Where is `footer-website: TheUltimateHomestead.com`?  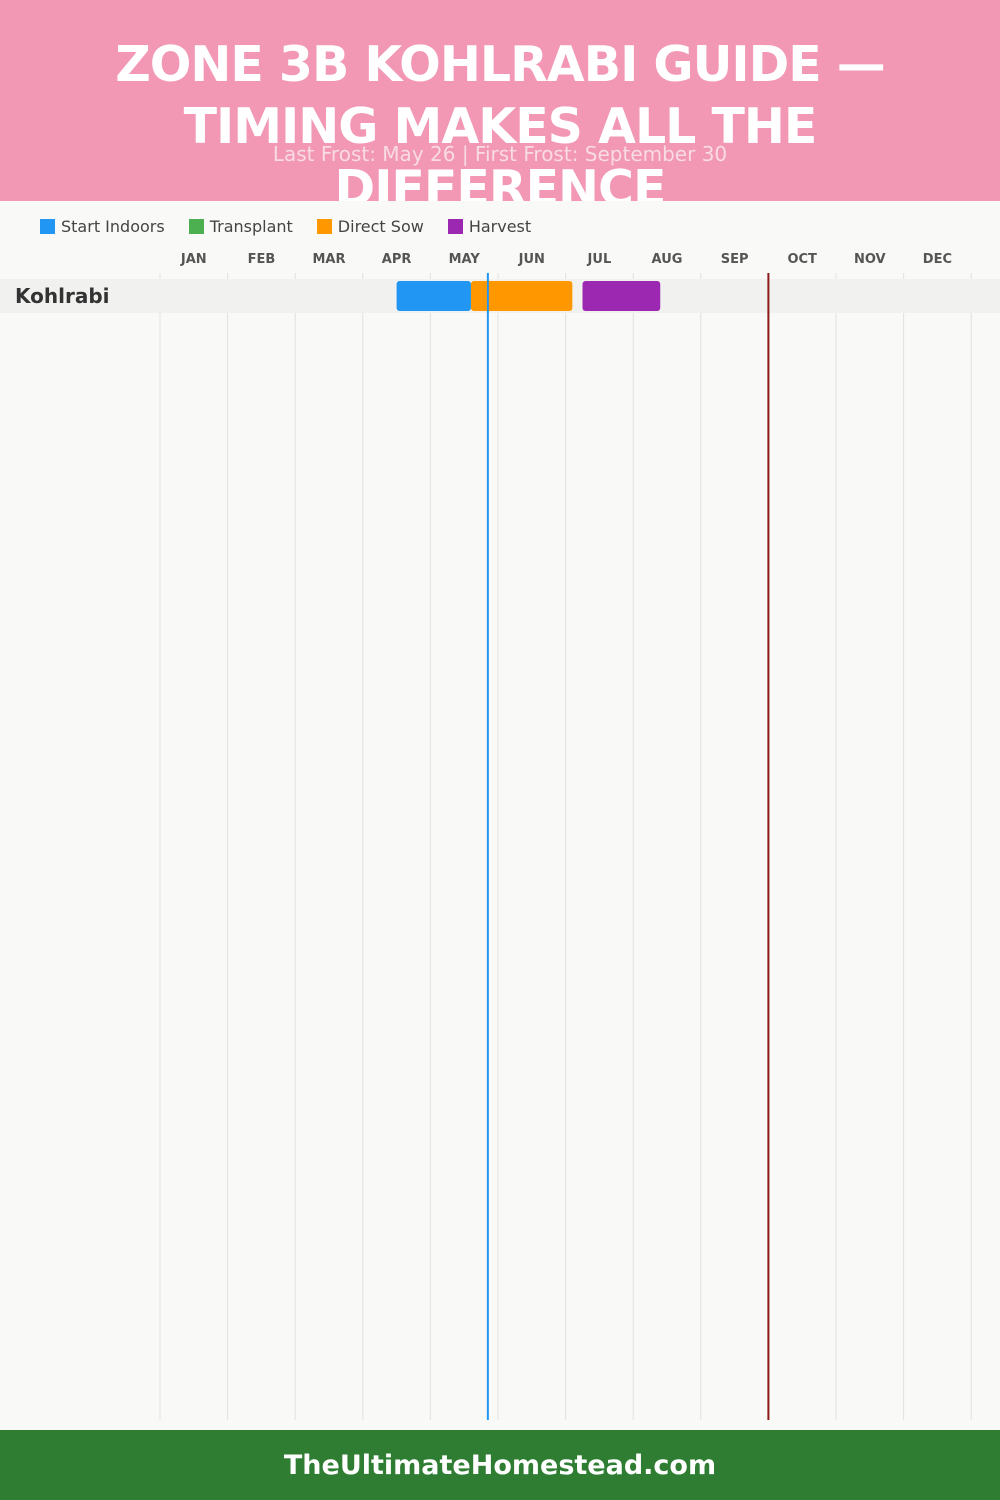
footer-website: TheUltimateHomestead.com is located at coordinates (500, 1465).